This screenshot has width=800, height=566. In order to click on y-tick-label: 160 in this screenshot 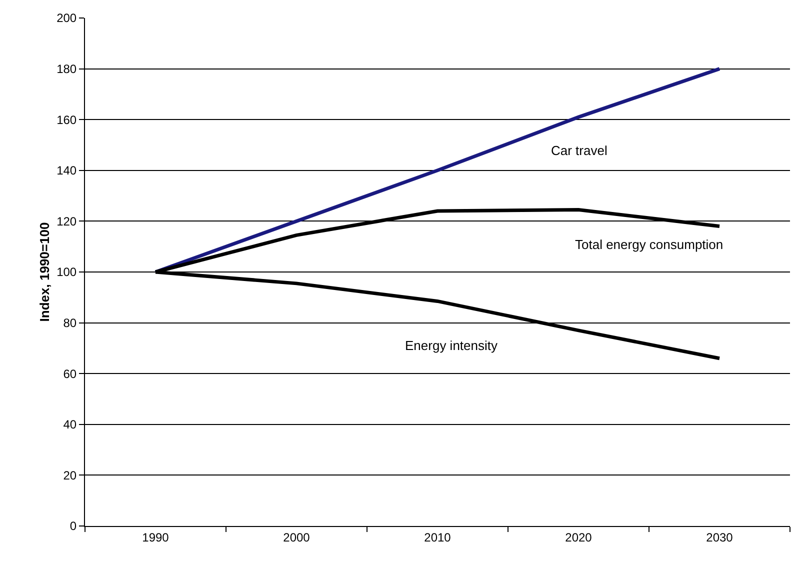, I will do `click(66, 119)`.